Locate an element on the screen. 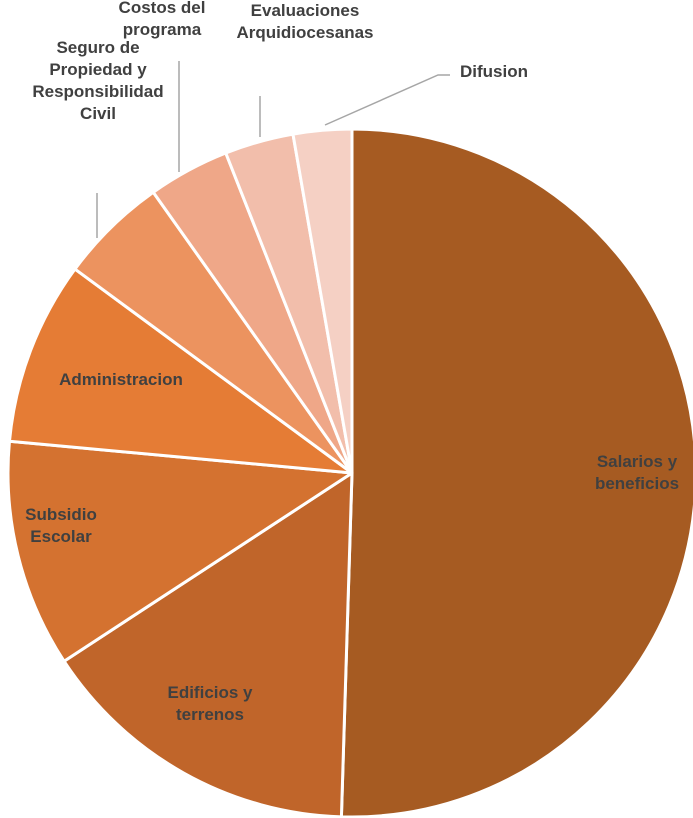 The image size is (693, 818). slice-label-6: Costos del programa is located at coordinates (162, 19).